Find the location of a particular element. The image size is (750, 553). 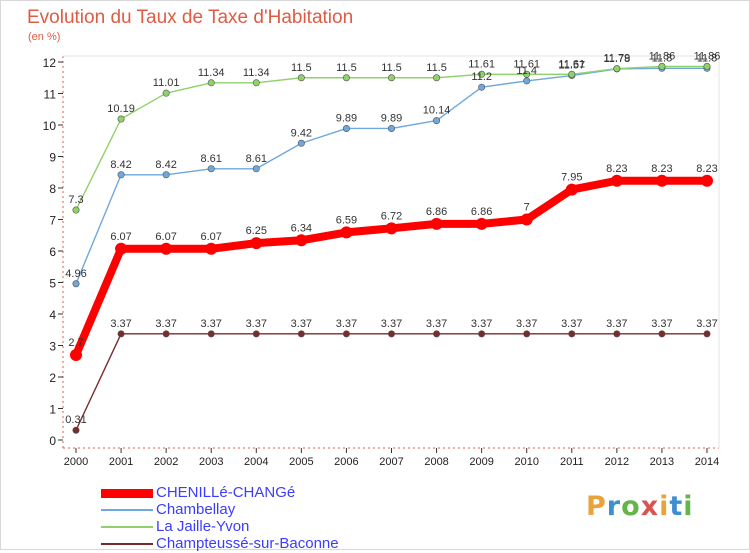

data-label: 7.95 is located at coordinates (571, 178).